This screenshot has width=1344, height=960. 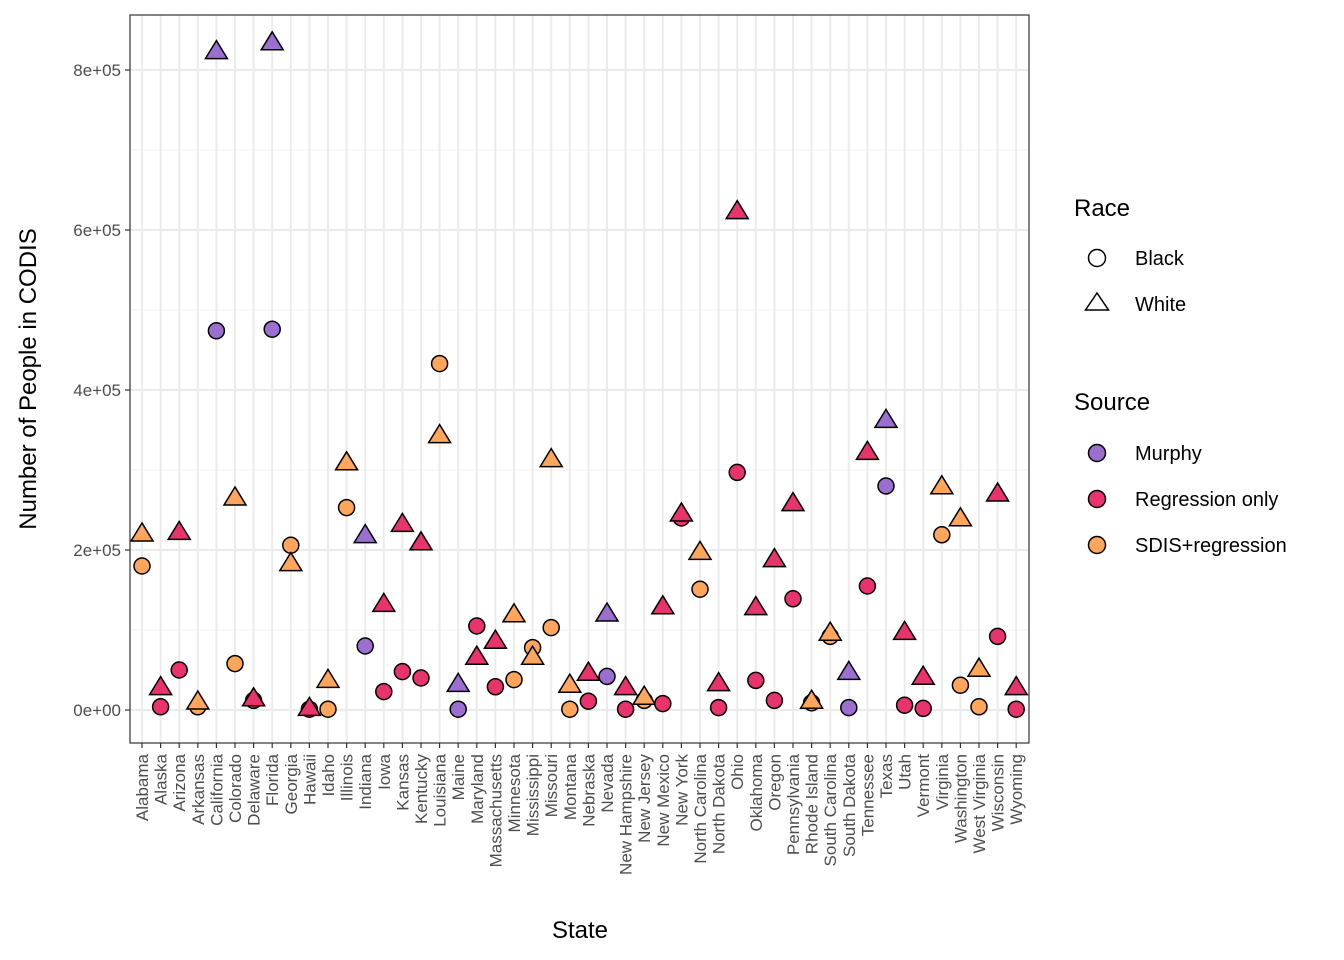 What do you see at coordinates (830, 630) in the screenshot?
I see `point-south-carolina-white` at bounding box center [830, 630].